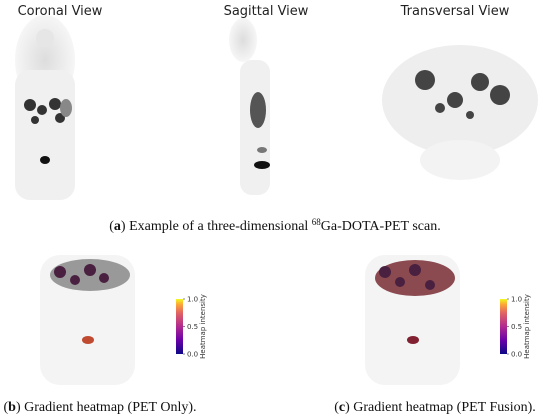 Image resolution: width=550 pixels, height=419 pixels. I want to click on caption-part: a, so click(117, 226).